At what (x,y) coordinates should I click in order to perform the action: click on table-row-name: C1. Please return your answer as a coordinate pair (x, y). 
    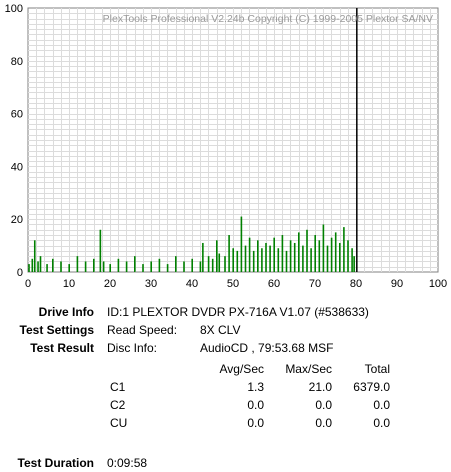
    Looking at the image, I should click on (118, 387).